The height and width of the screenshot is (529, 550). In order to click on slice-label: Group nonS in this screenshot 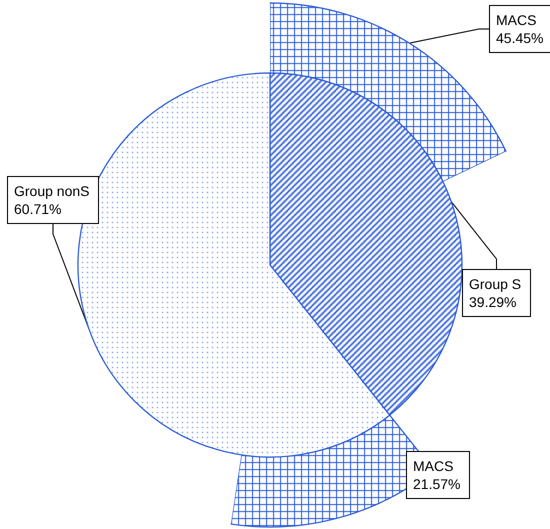, I will do `click(52, 191)`.